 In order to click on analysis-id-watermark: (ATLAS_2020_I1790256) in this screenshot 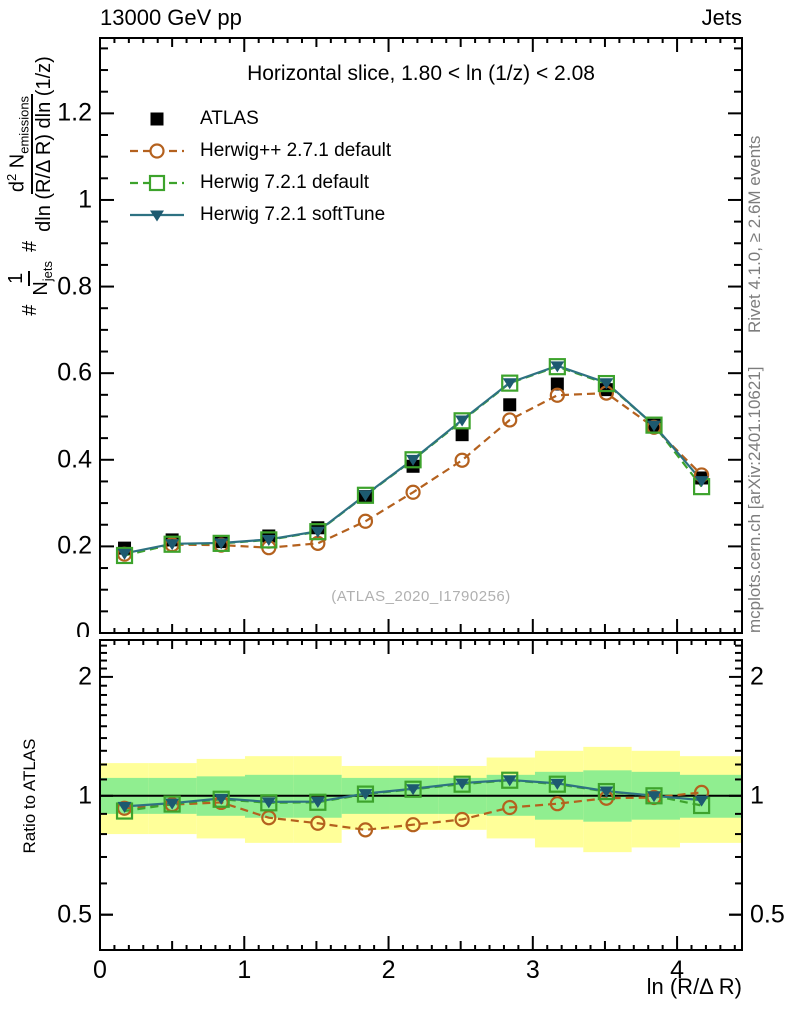, I will do `click(421, 596)`.